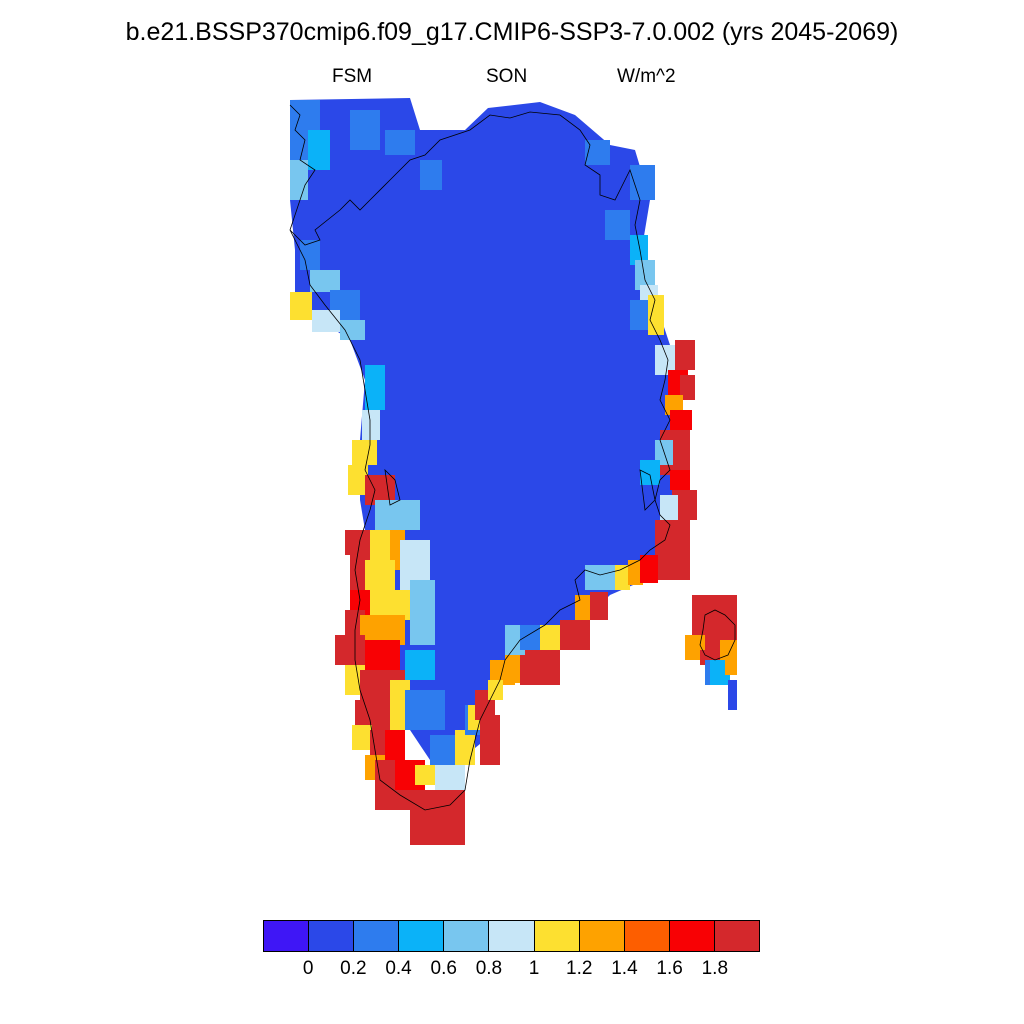  Describe the element at coordinates (624, 237) in the screenshot. I see `northeast-coast` at that location.